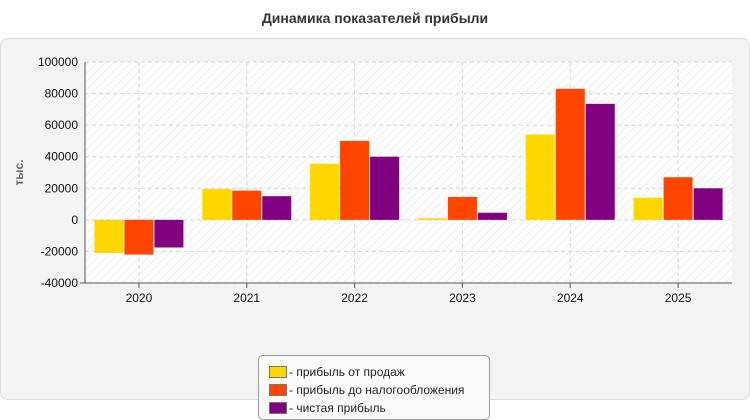  Describe the element at coordinates (337, 408) in the screenshot. I see `legend-label: - чистая прибыль` at that location.